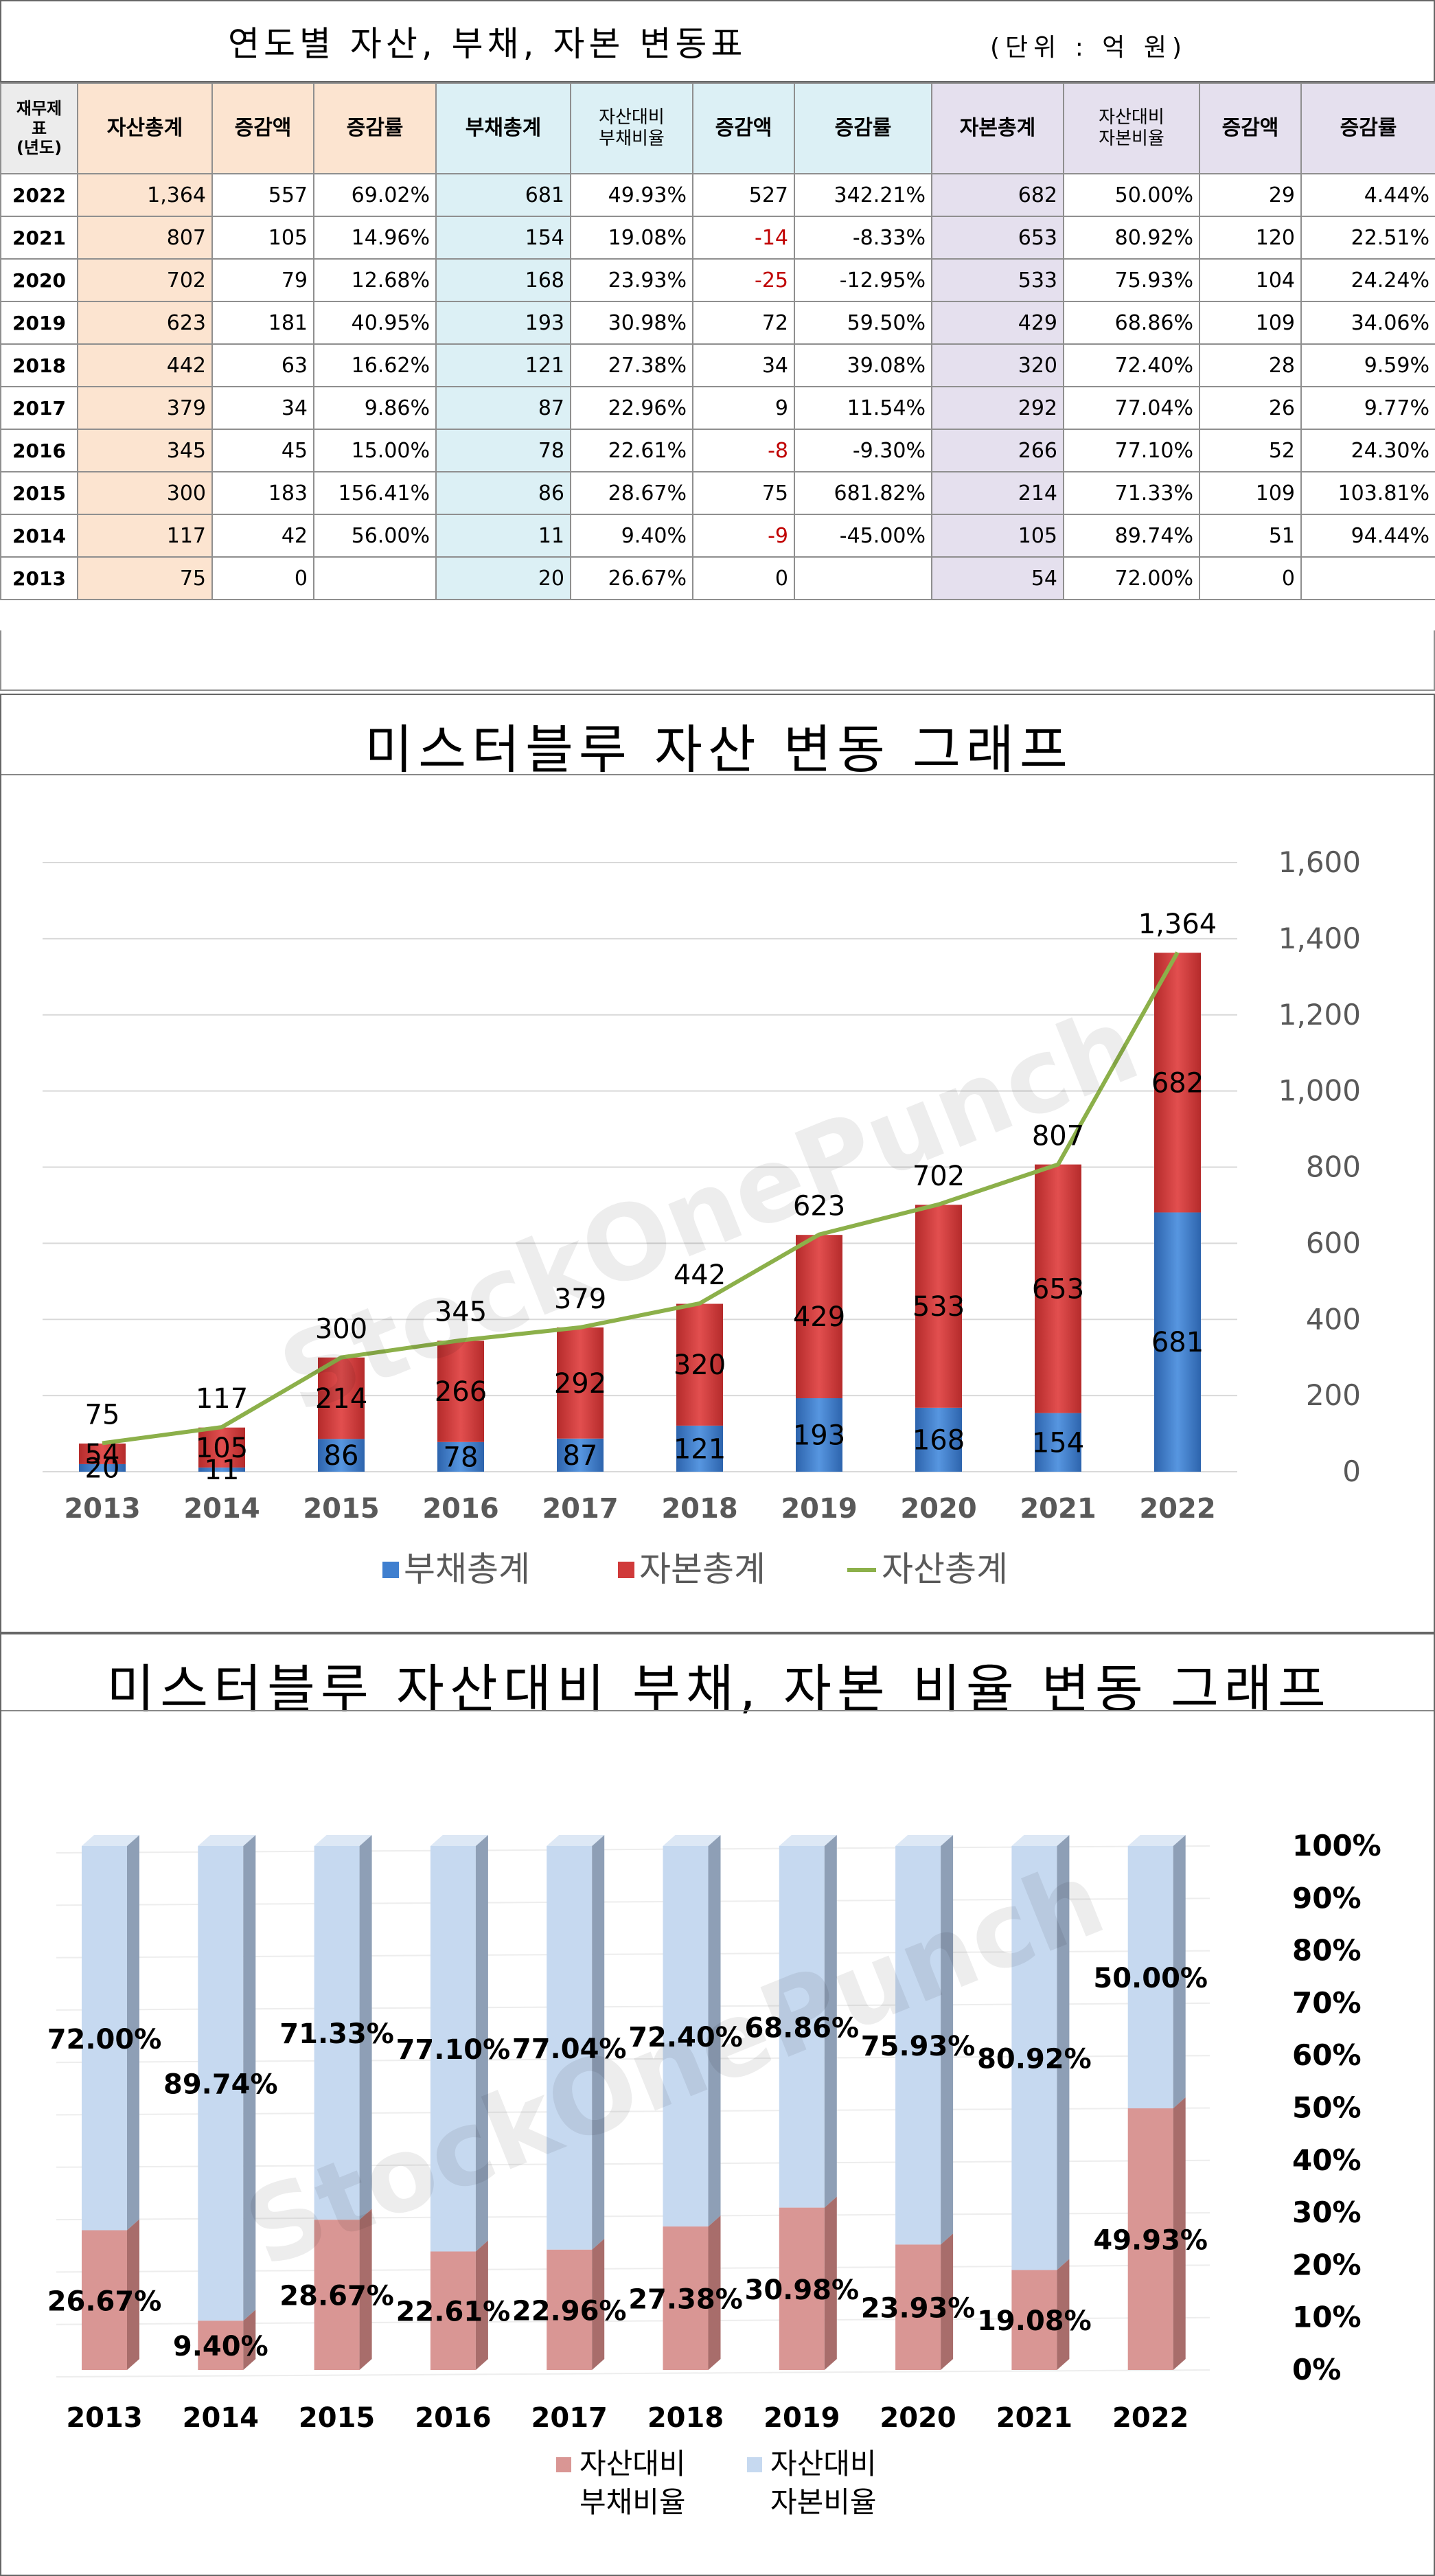  What do you see at coordinates (1131, 195) in the screenshot?
I see `cell-equity-ratio: 50.00%` at bounding box center [1131, 195].